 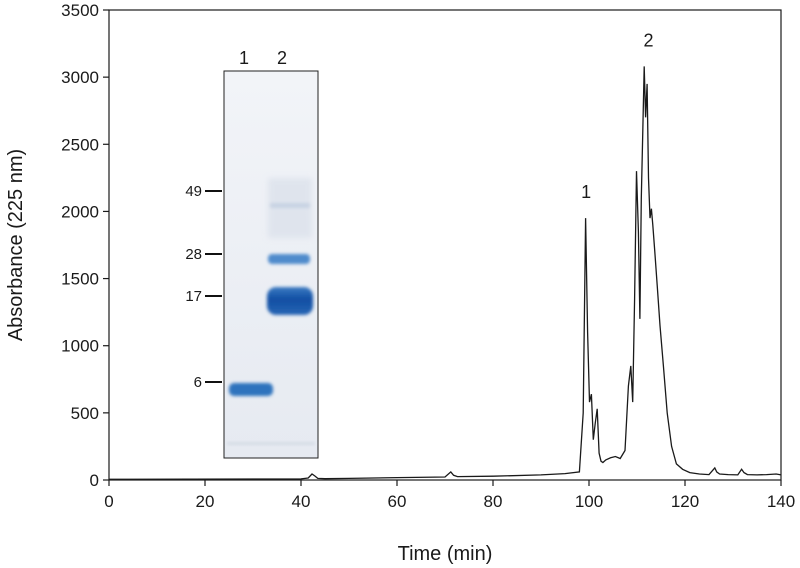 What do you see at coordinates (108, 501) in the screenshot?
I see `x-tick-label: 0` at bounding box center [108, 501].